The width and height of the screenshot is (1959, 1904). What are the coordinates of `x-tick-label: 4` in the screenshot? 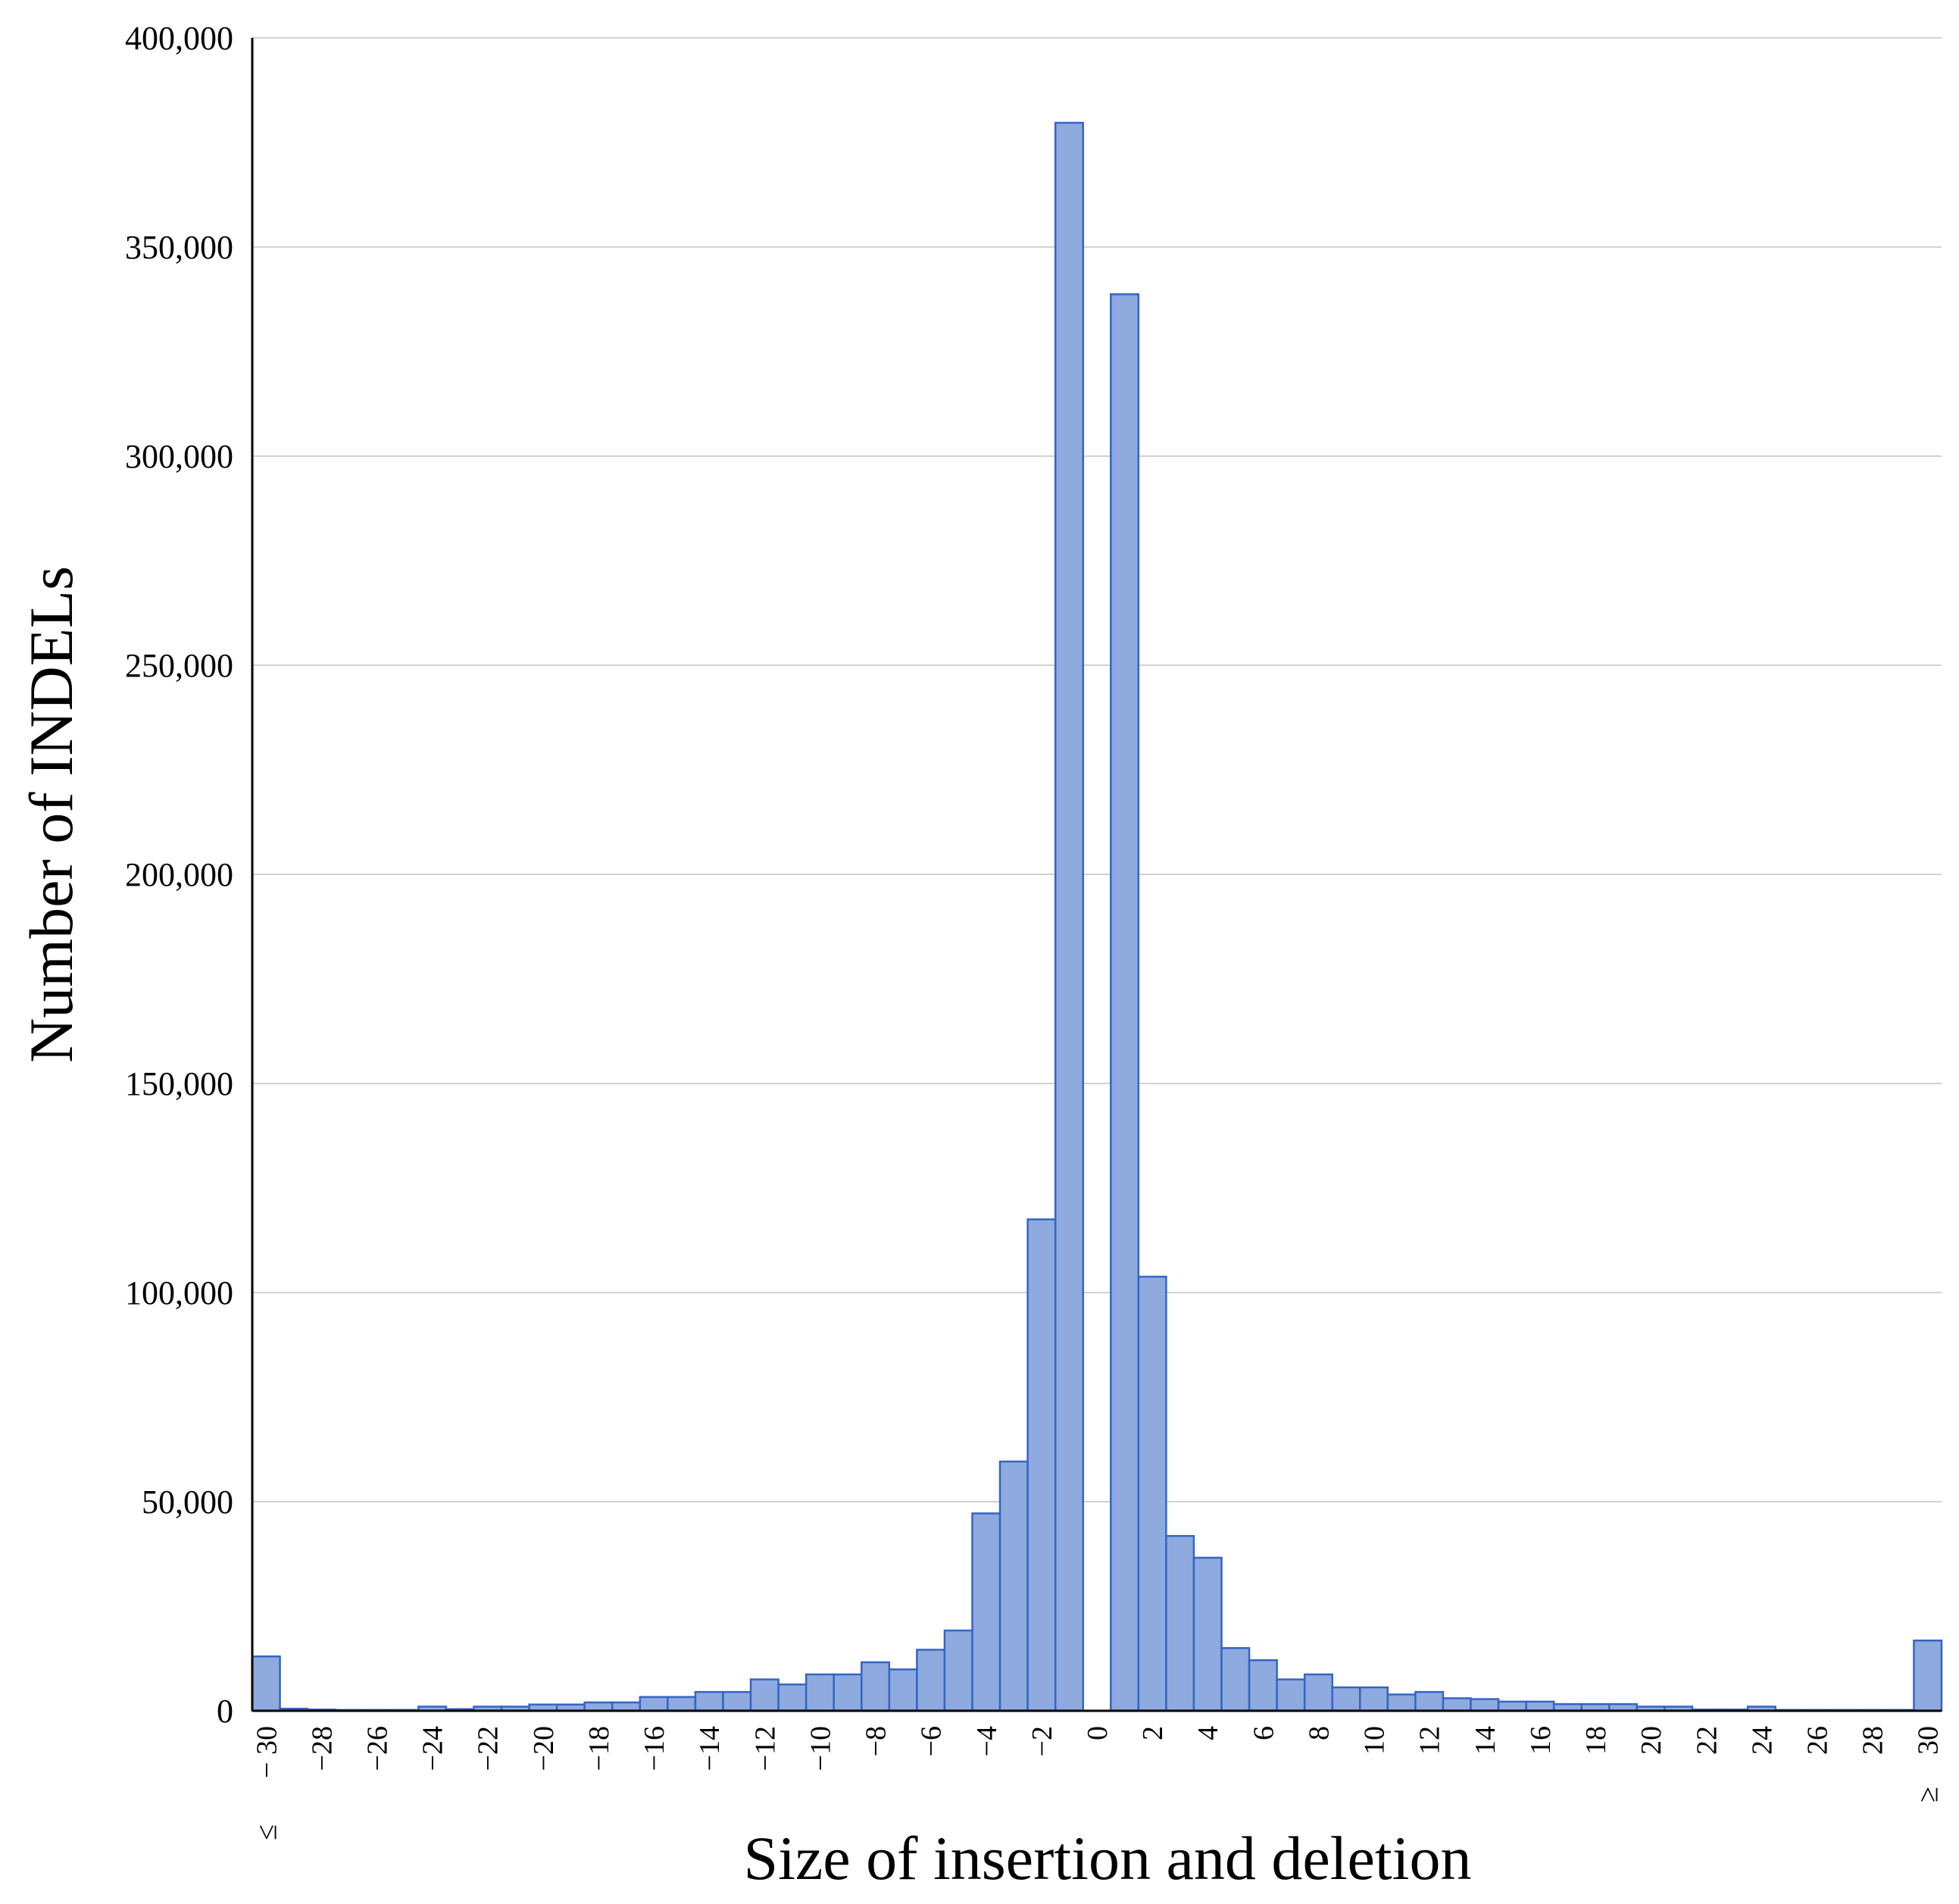 It's located at (1208, 1733).